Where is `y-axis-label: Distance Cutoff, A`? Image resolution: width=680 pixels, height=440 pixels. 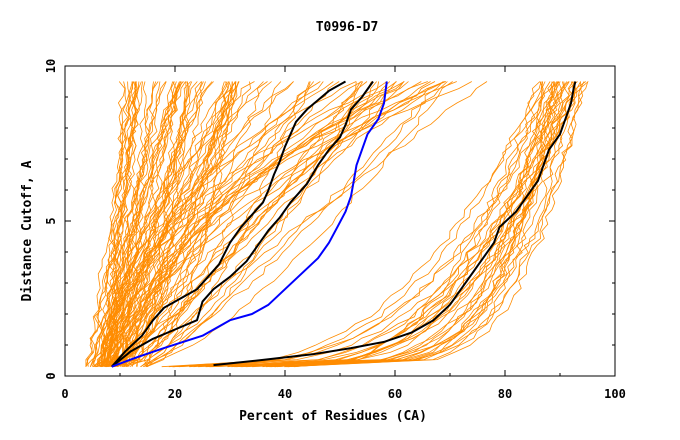 y-axis-label: Distance Cutoff, A is located at coordinates (27, 230).